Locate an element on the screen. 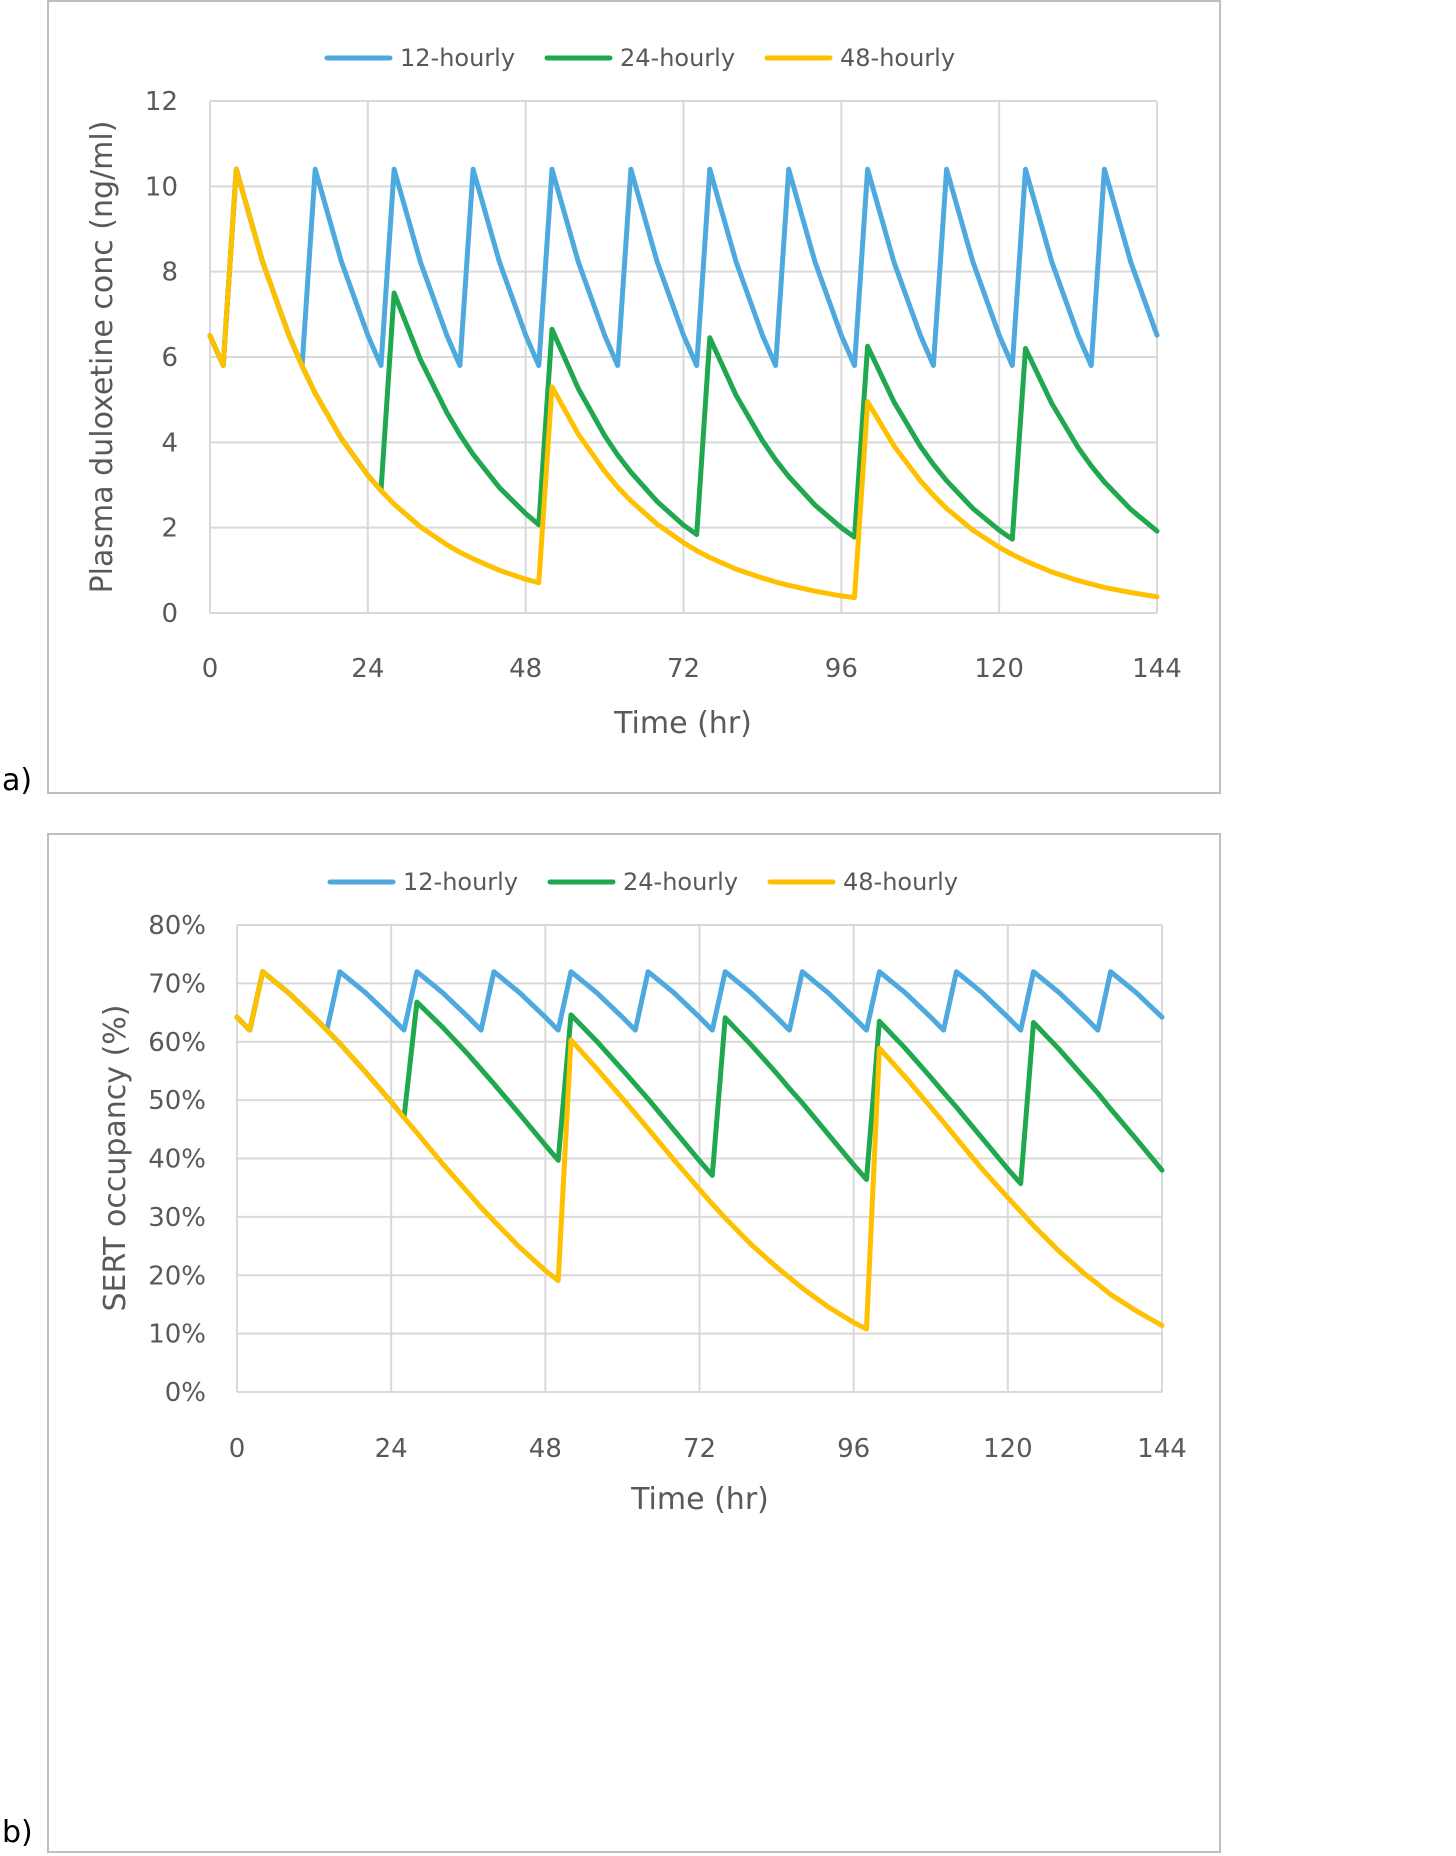 This screenshot has height=1856, width=1456. series-line-48-hourly is located at coordinates (699, 1150).